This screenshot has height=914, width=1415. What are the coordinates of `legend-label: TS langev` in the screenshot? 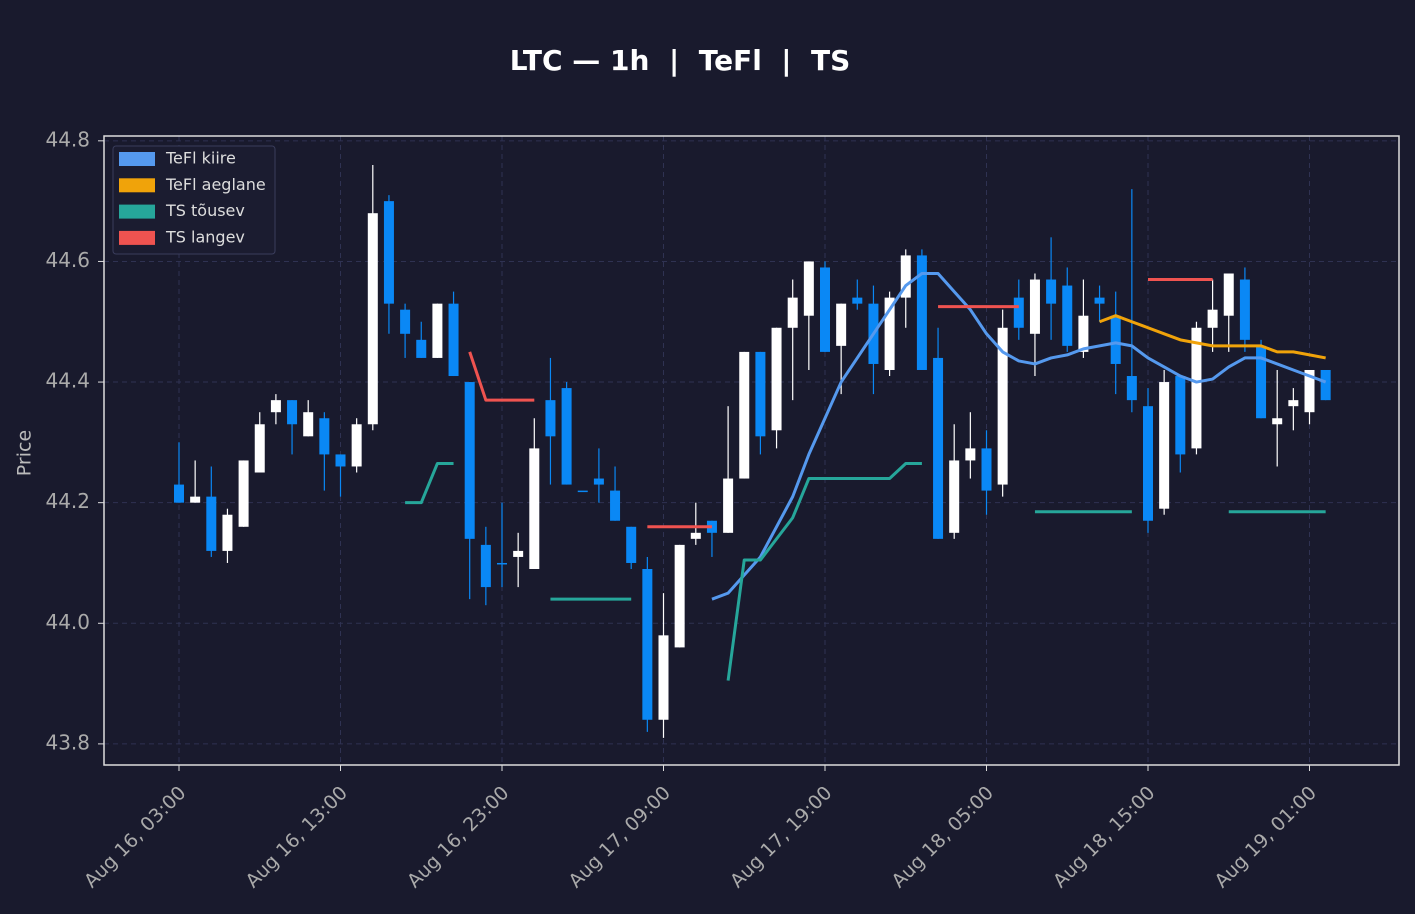 It's located at (205, 236).